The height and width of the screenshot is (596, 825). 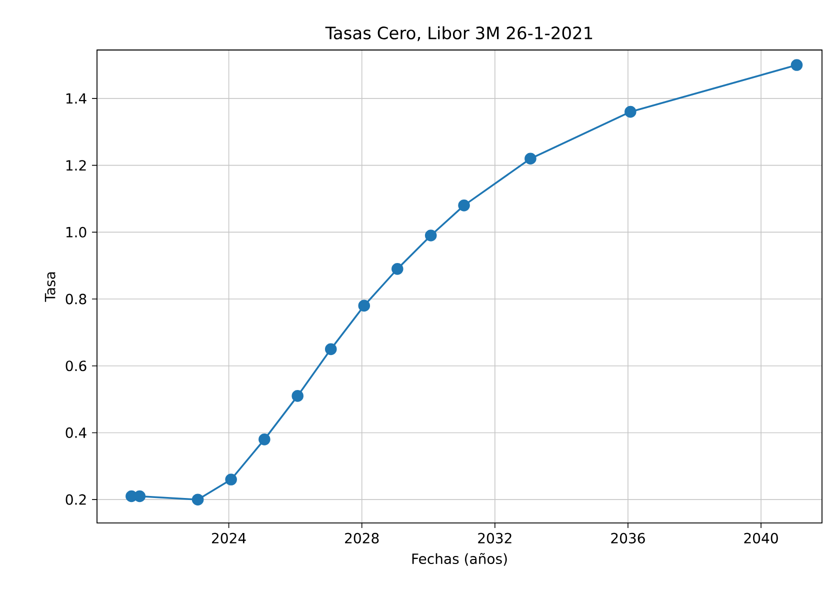 I want to click on y-tick-label: 0.2, so click(x=76, y=499).